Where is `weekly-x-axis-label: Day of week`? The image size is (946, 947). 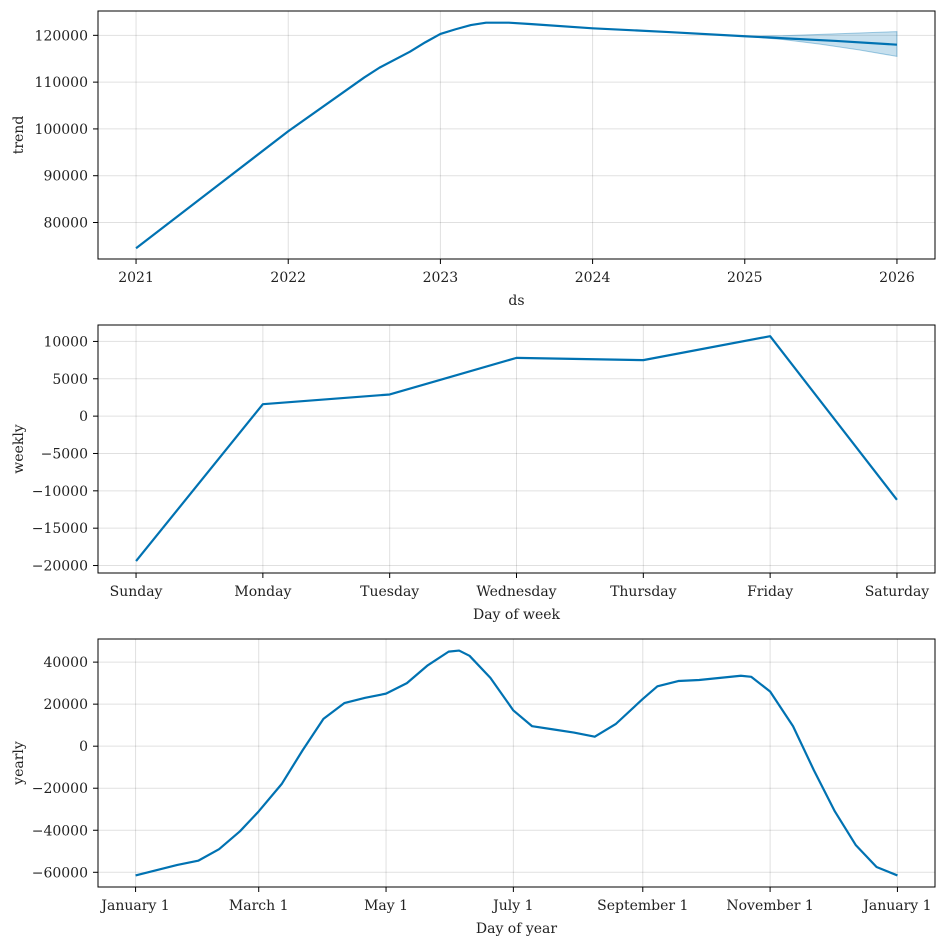 weekly-x-axis-label: Day of week is located at coordinates (517, 615).